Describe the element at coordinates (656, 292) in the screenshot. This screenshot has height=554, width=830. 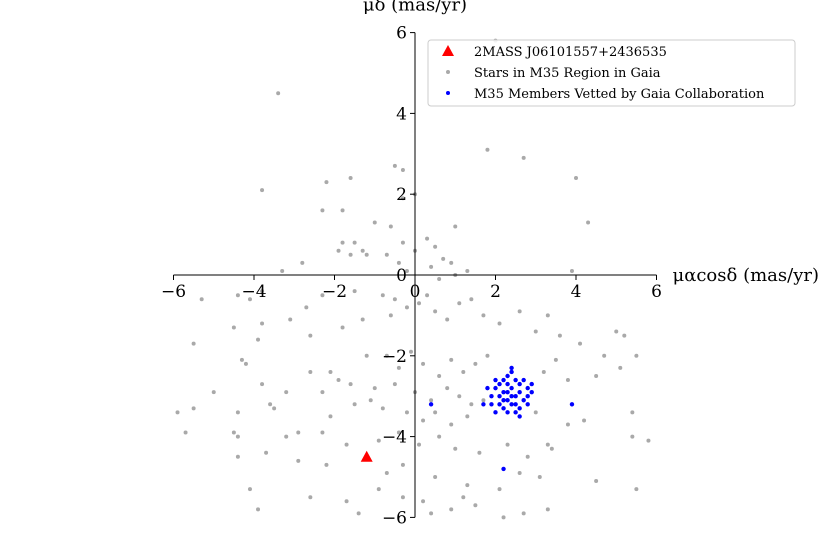
I see `x-tick-label: 6` at that location.